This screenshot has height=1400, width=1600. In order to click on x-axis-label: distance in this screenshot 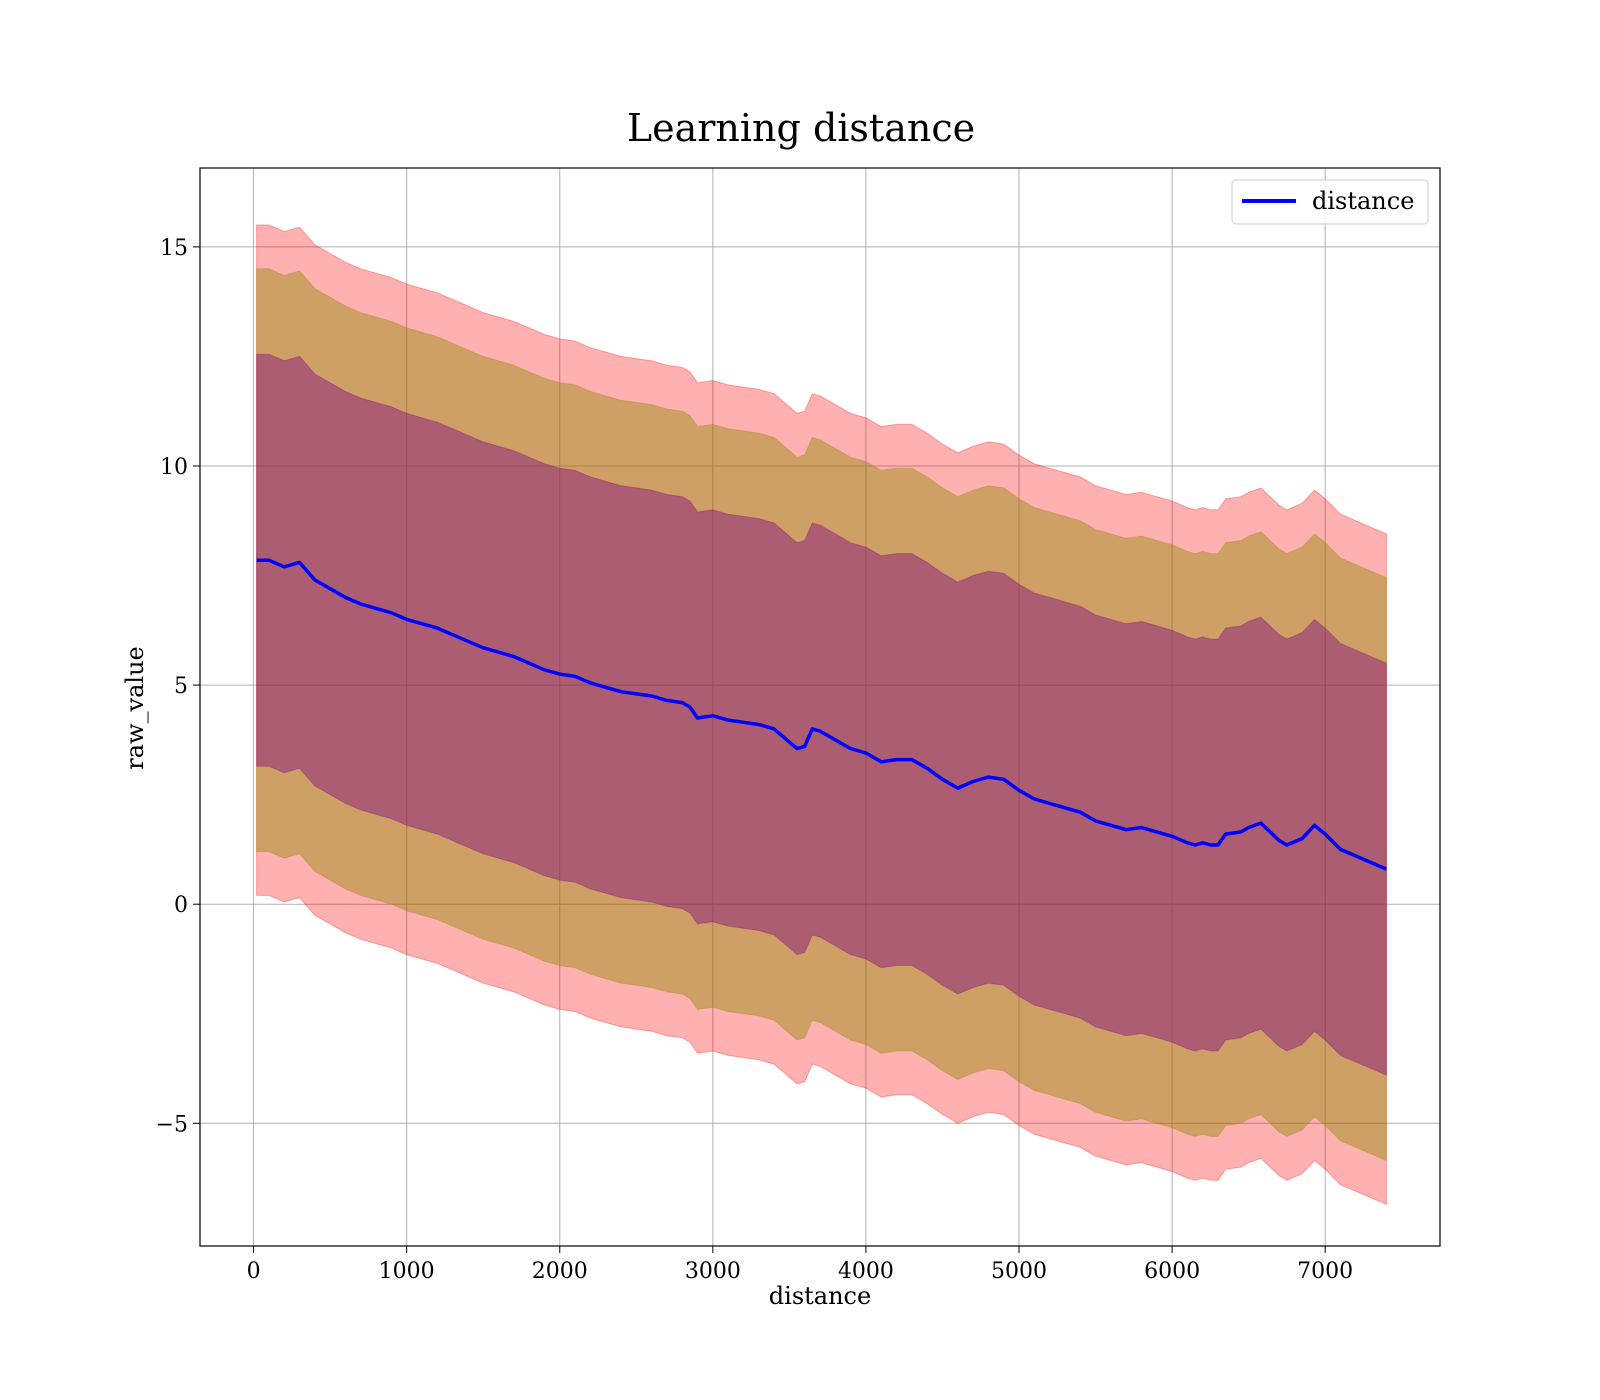, I will do `click(820, 1296)`.